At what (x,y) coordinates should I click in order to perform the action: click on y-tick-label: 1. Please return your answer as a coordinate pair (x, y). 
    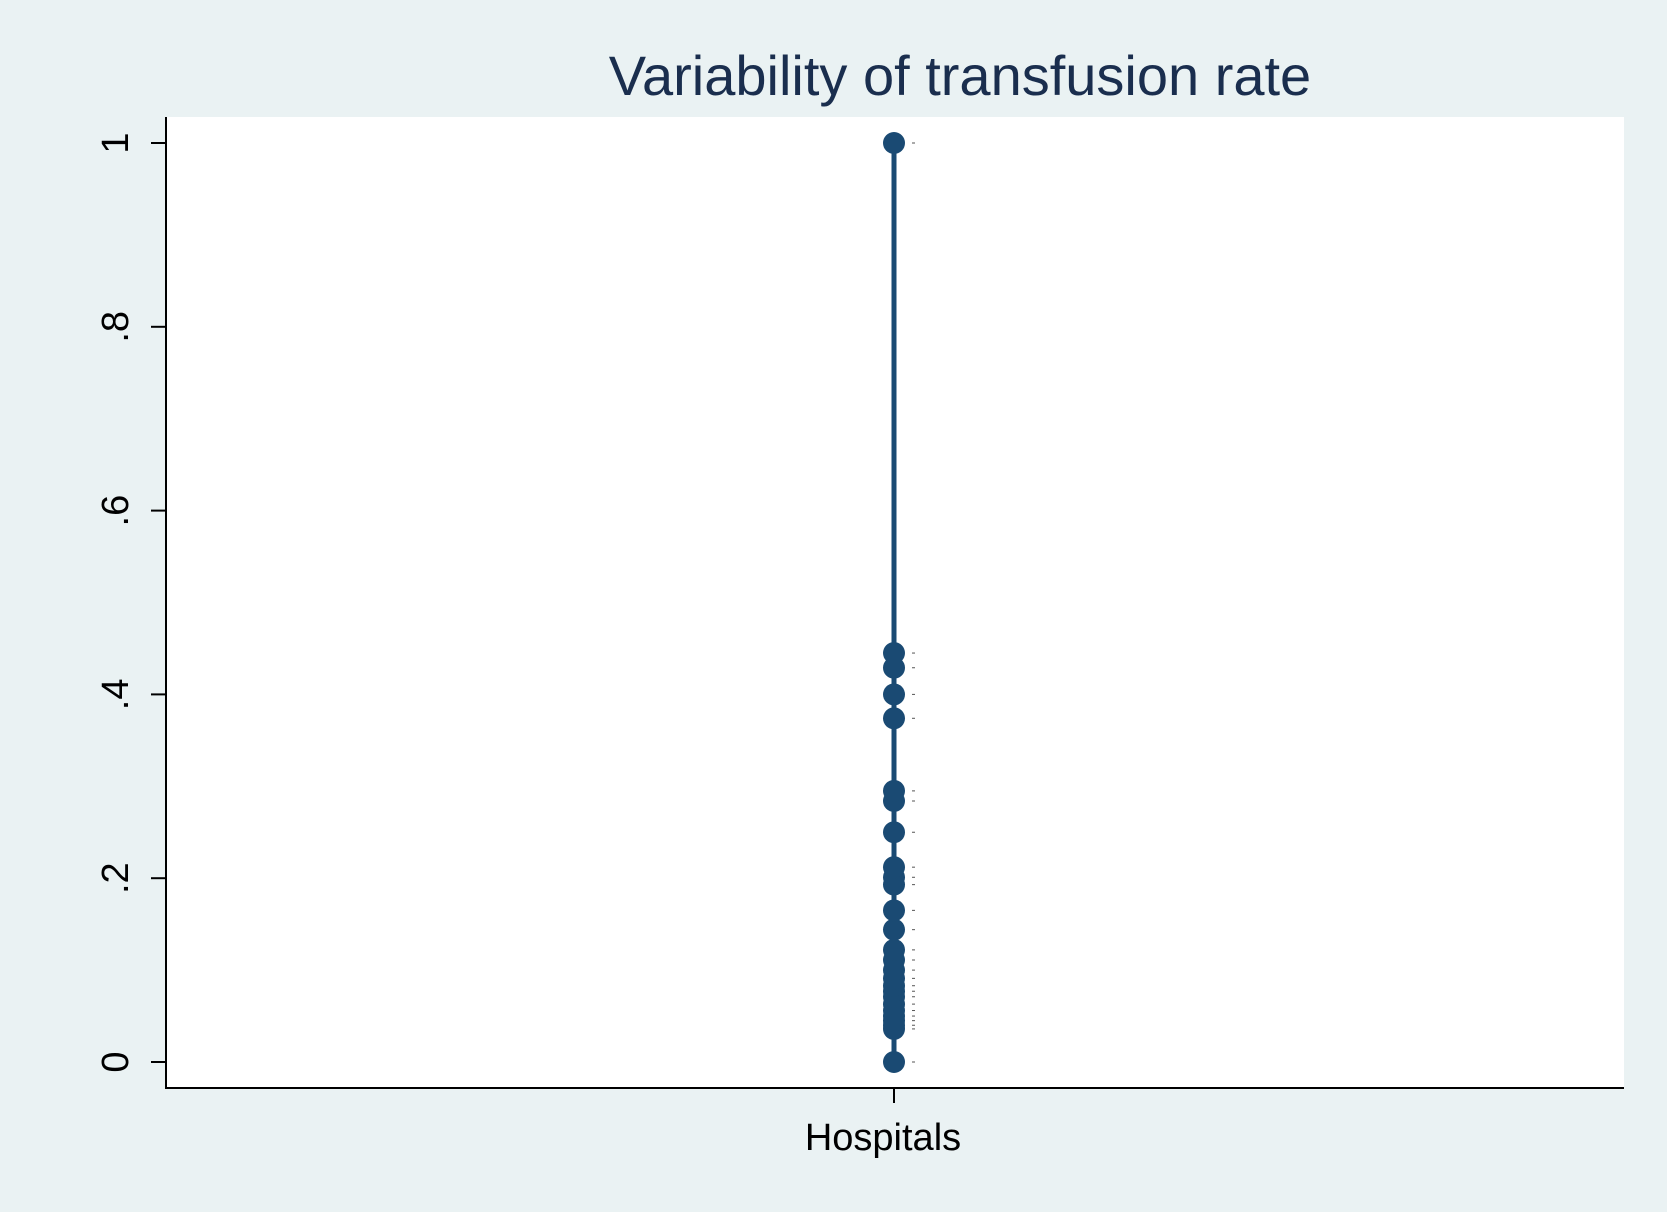
    Looking at the image, I should click on (116, 142).